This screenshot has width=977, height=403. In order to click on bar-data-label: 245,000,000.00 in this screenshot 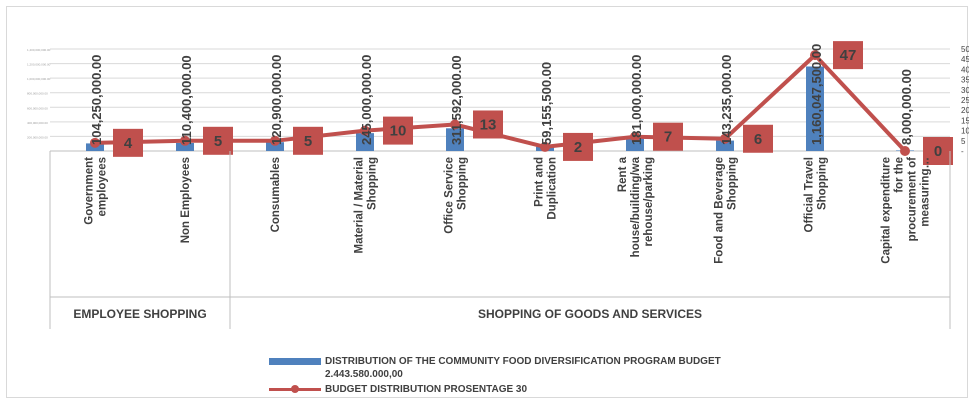, I will do `click(366, 100)`.